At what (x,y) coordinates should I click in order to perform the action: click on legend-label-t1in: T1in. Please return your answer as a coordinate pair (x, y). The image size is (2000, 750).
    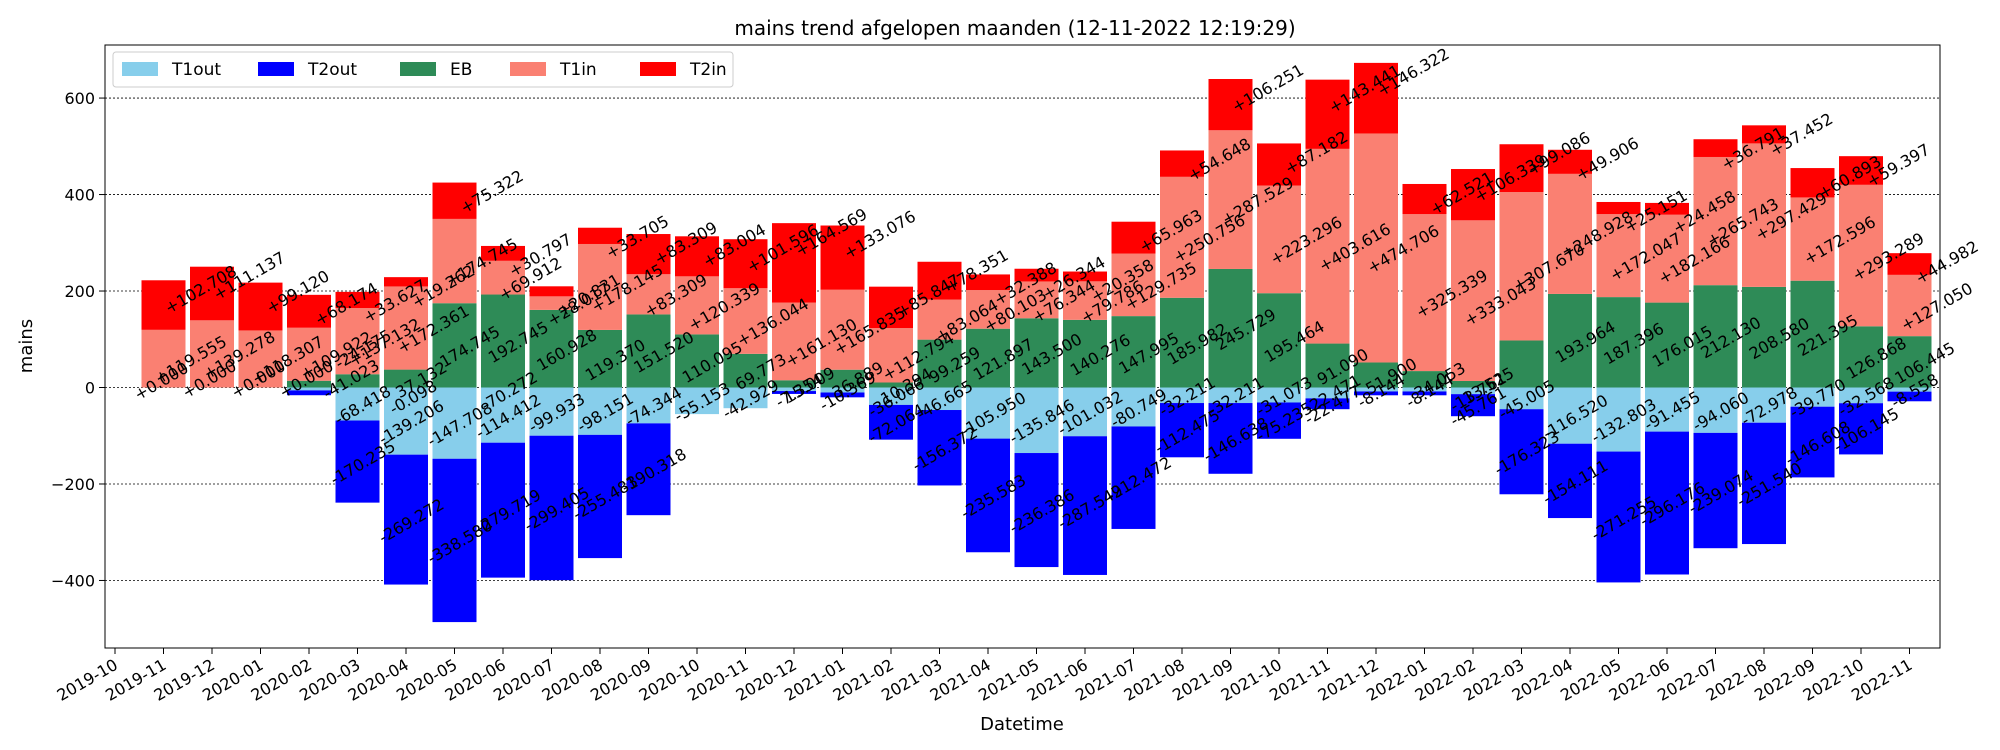
    Looking at the image, I should click on (578, 70).